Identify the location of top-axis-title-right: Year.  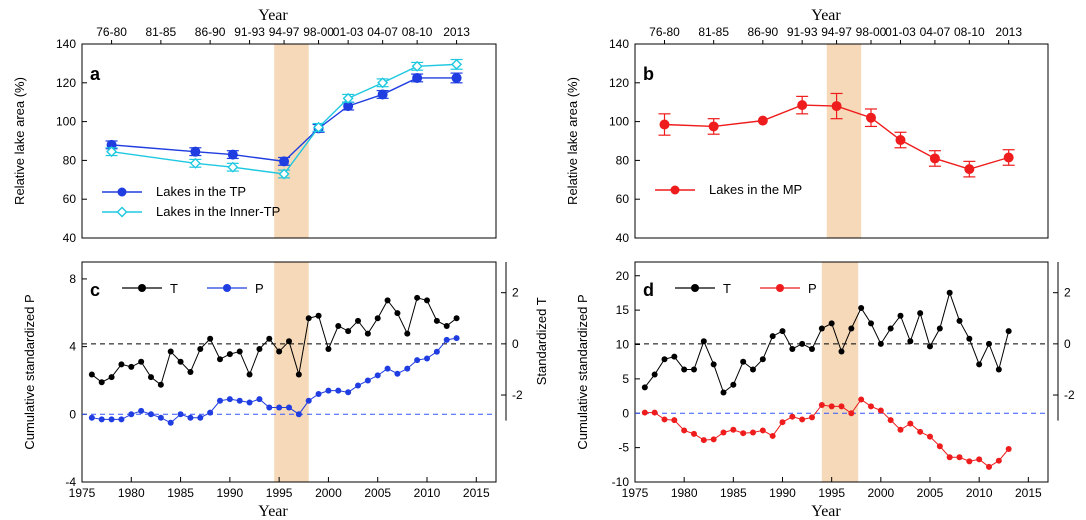
(826, 15).